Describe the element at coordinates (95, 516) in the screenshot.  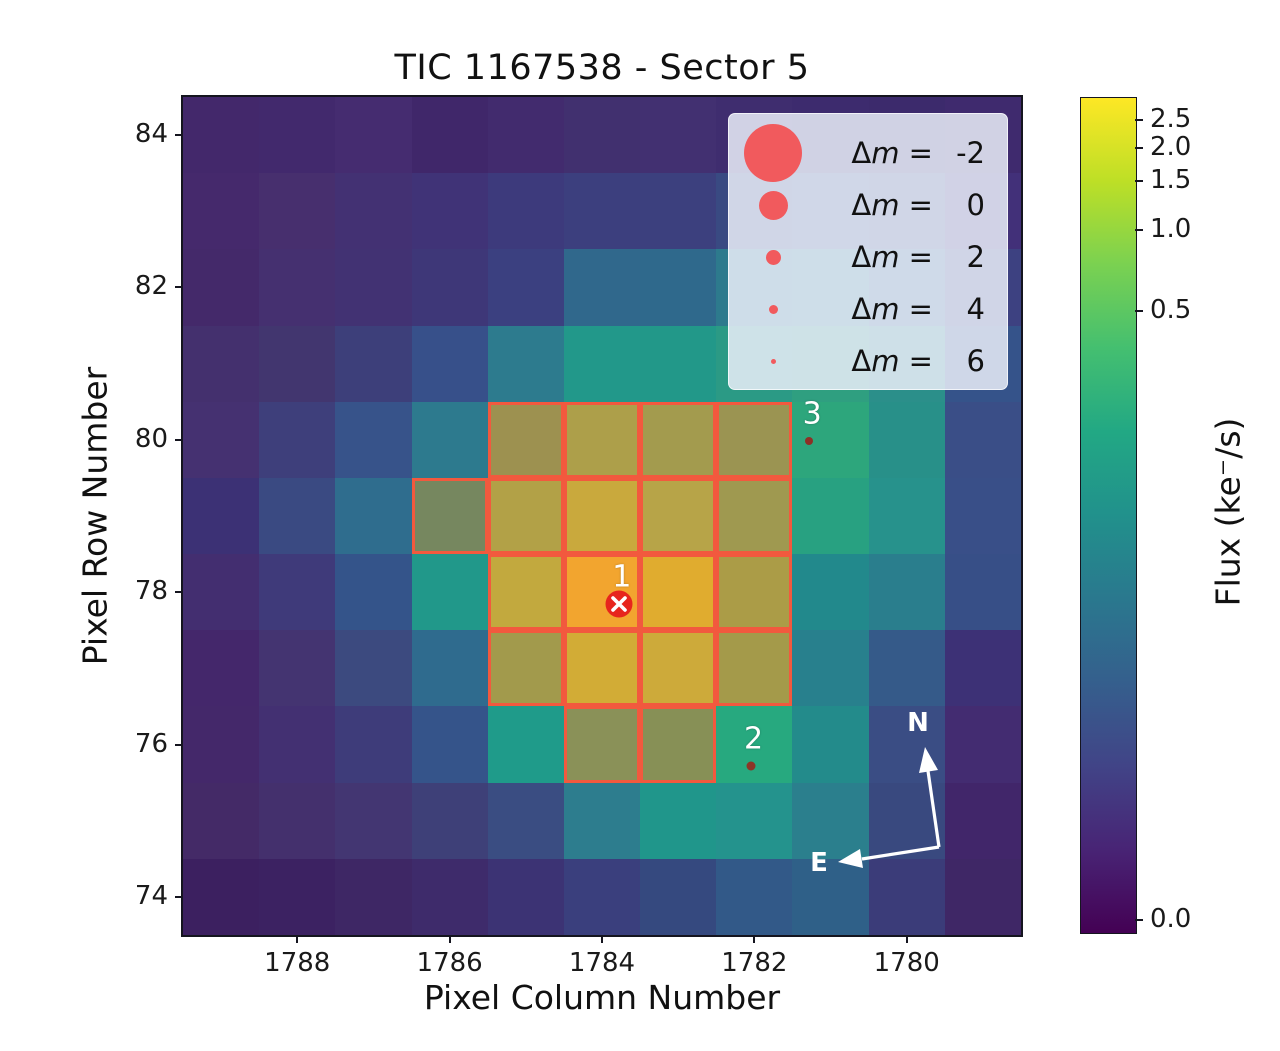
I see `y-axis-label: Pixel Row Number` at that location.